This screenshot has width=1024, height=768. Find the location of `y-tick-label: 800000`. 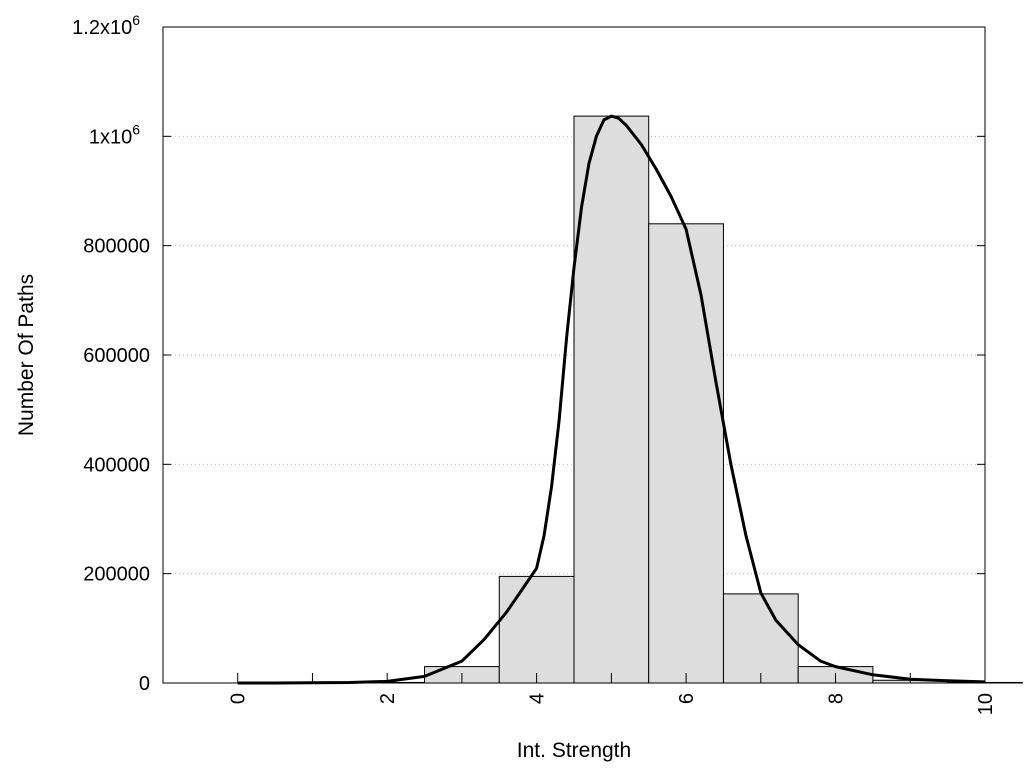

y-tick-label: 800000 is located at coordinates (116, 247).